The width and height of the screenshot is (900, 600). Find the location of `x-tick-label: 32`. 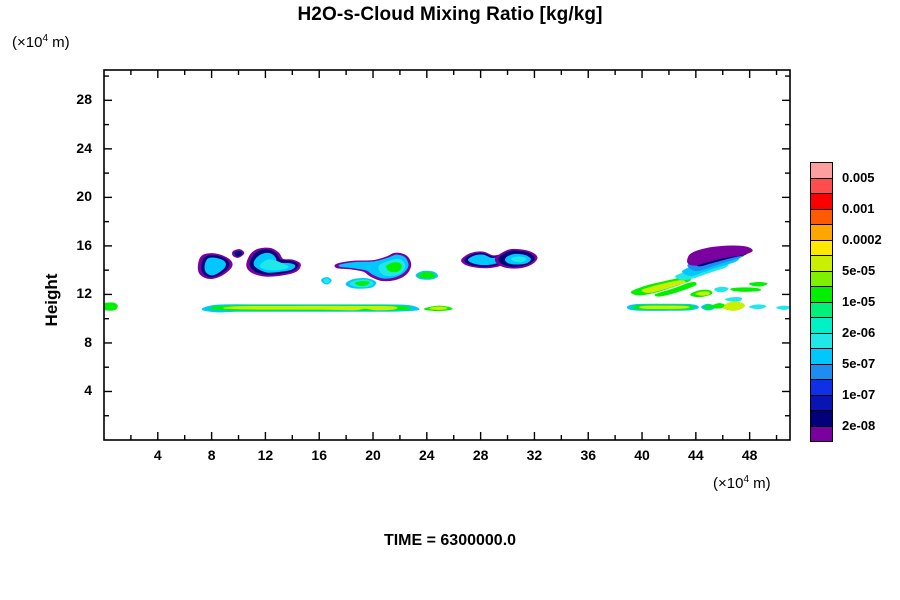

x-tick-label: 32 is located at coordinates (534, 455).